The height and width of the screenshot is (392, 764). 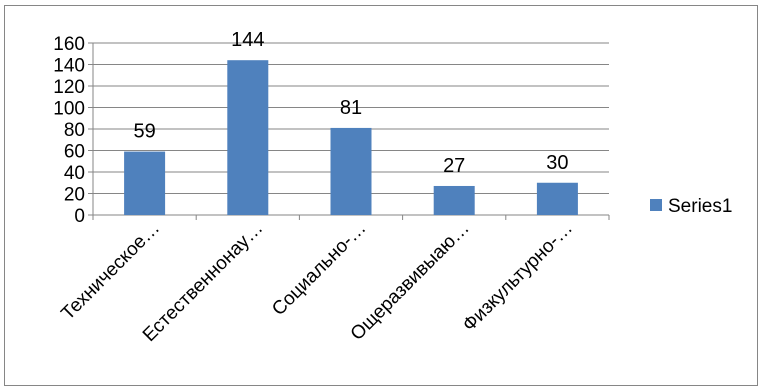 What do you see at coordinates (69, 44) in the screenshot?
I see `y-tick-label: 160` at bounding box center [69, 44].